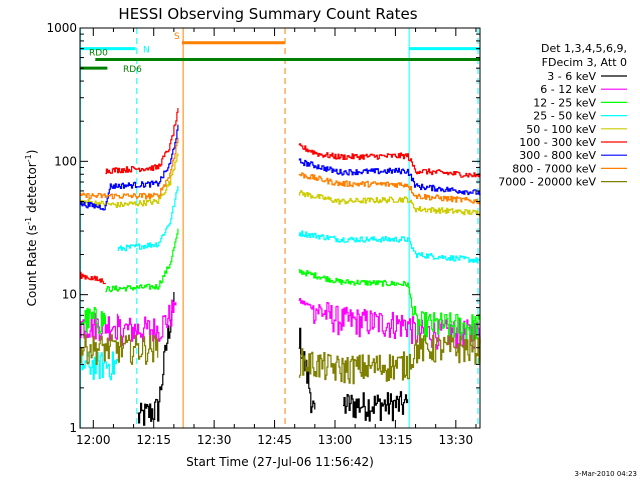 This screenshot has height=480, width=640. I want to click on legend-label-3-6-kev: 3 - 6 keV, so click(571, 76).